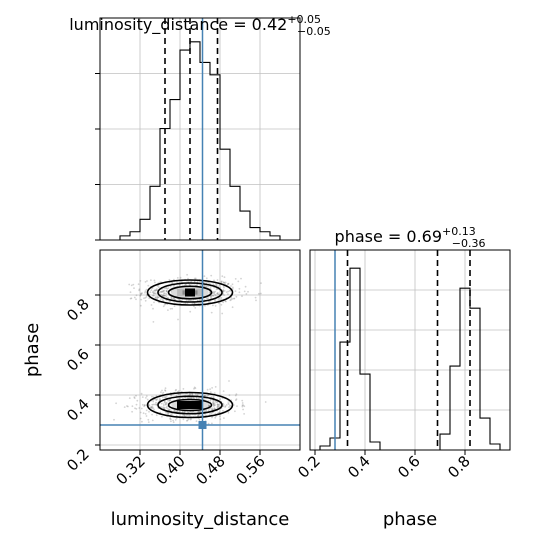  What do you see at coordinates (81, 384) in the screenshot?
I see `joint-yticks: 0.2 0.4 0.6 0.8` at bounding box center [81, 384].